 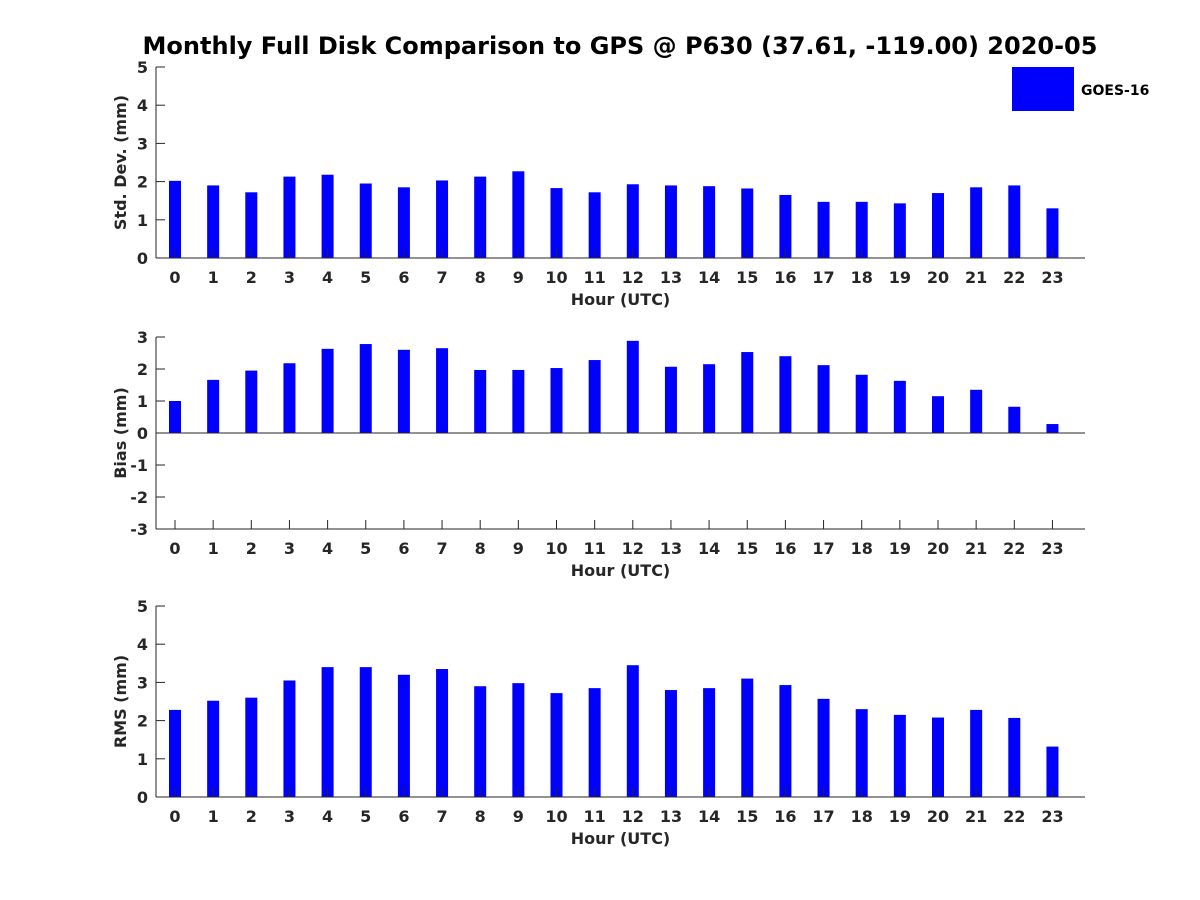 I want to click on x-tick-label: 2, so click(x=251, y=816).